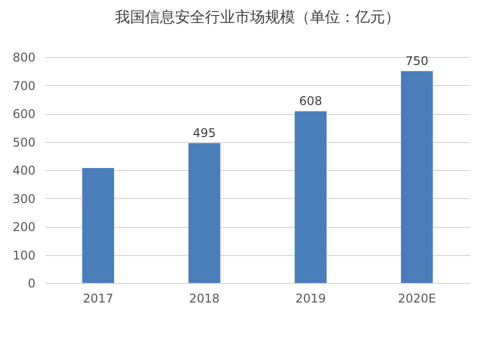 The width and height of the screenshot is (499, 337). I want to click on y-tick-label: 700, so click(24, 85).